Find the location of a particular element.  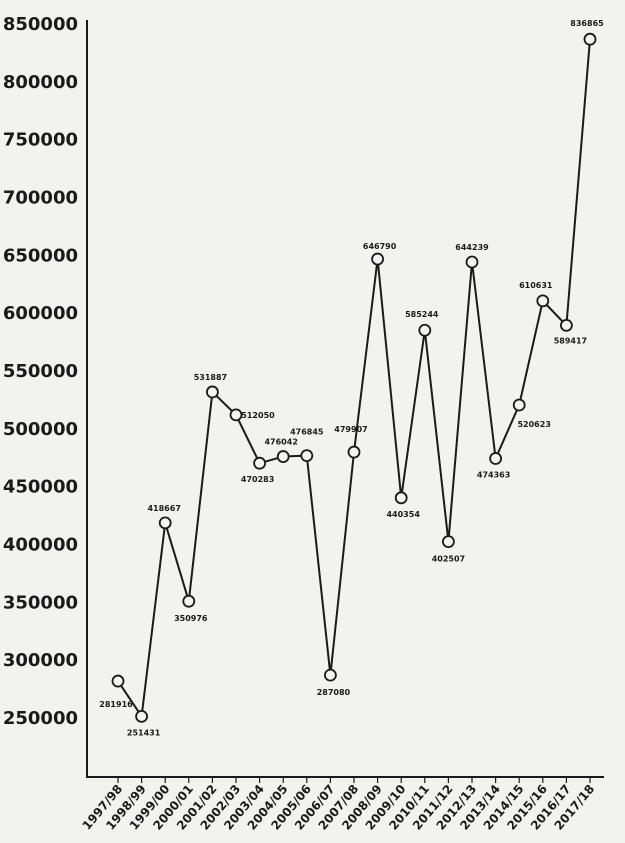

data-label: 520623 is located at coordinates (533, 424).